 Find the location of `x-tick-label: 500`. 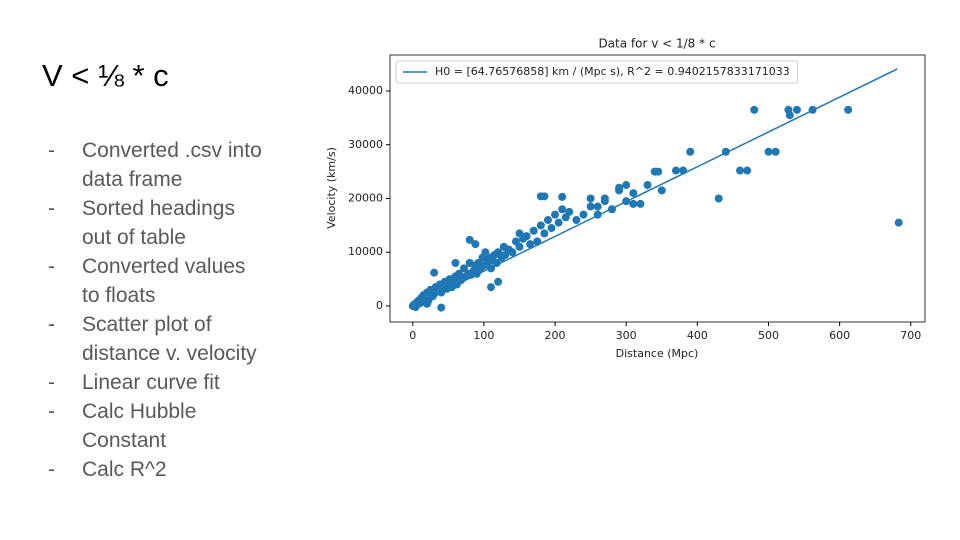

x-tick-label: 500 is located at coordinates (768, 335).